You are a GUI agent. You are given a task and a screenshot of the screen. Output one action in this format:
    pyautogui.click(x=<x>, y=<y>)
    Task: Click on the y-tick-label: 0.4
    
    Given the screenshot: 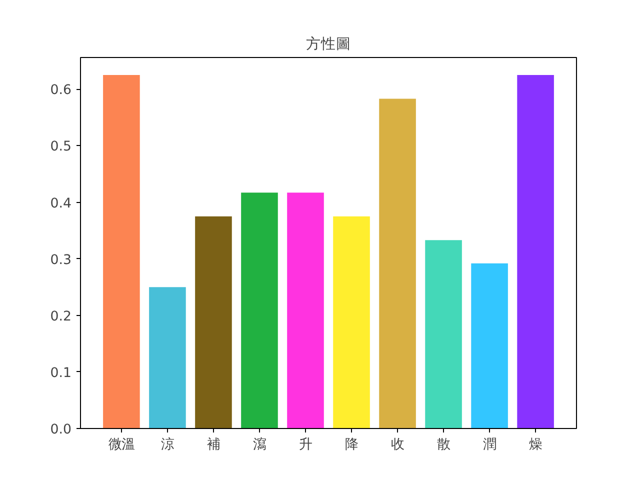 What is the action you would take?
    pyautogui.click(x=61, y=204)
    